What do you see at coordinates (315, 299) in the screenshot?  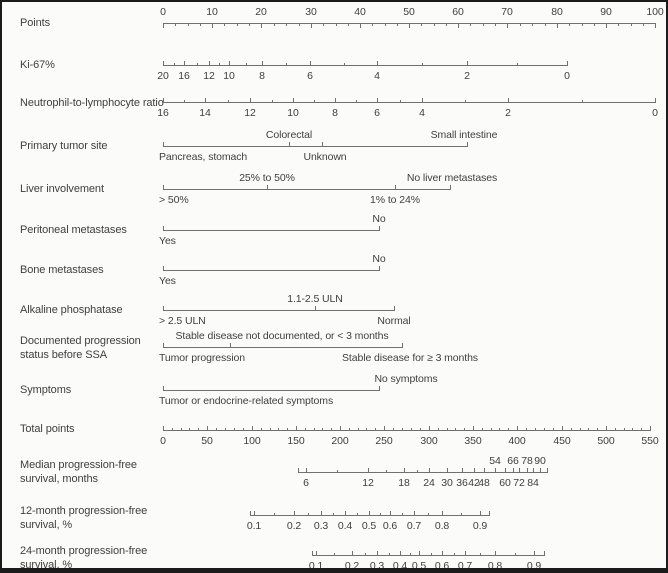 I see `alkaline-phosphatase-tick-label: 1.1-2.5 ULN` at bounding box center [315, 299].